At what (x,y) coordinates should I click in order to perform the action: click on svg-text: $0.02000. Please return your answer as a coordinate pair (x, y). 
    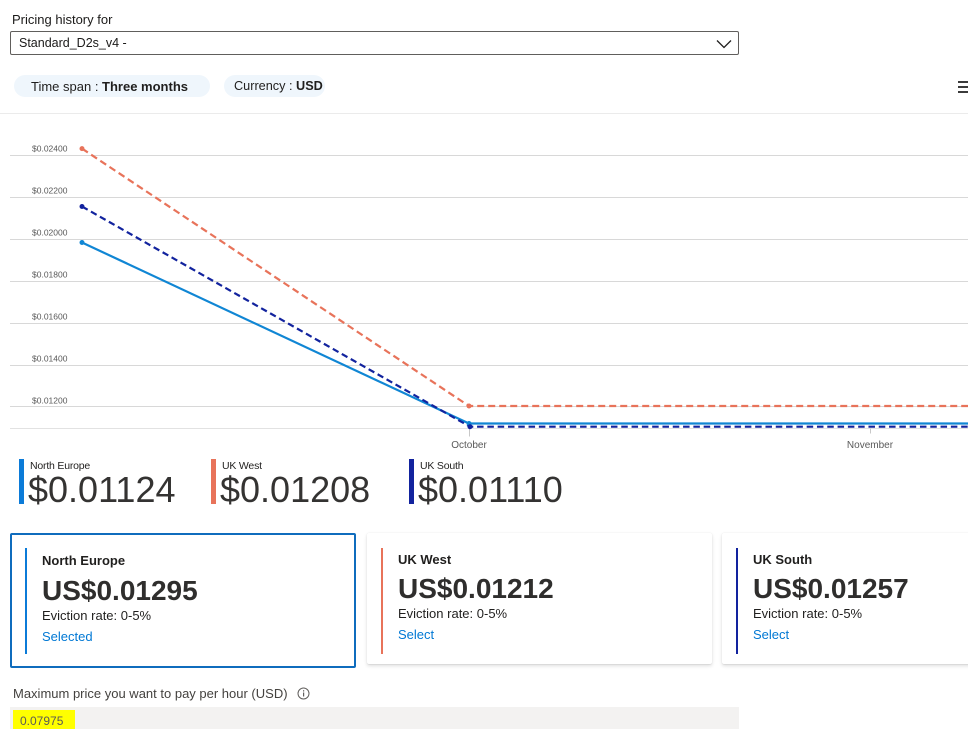
    Looking at the image, I should click on (50, 233).